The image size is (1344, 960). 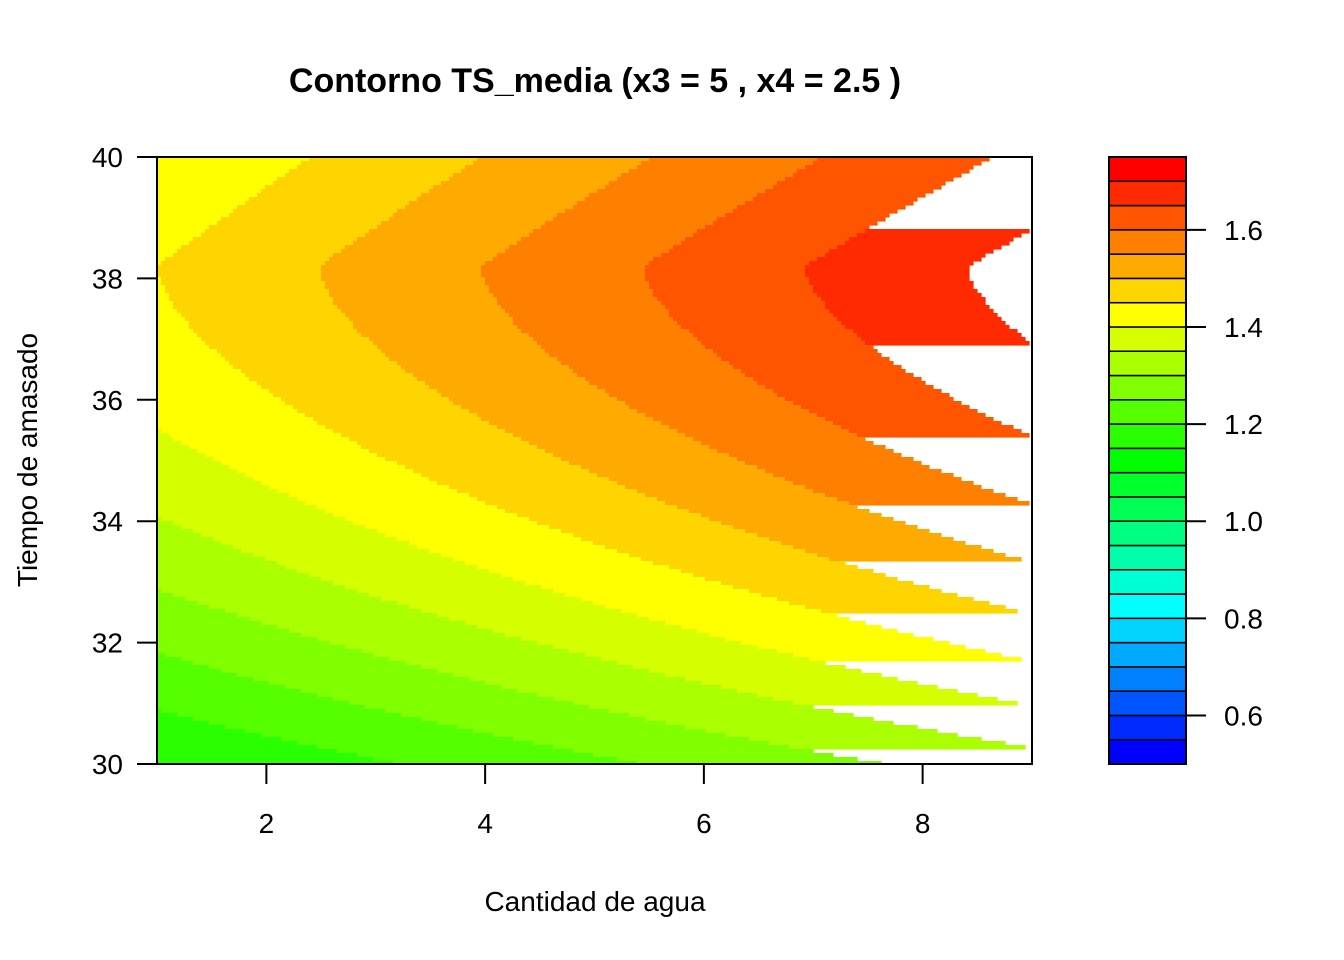 What do you see at coordinates (923, 823) in the screenshot?
I see `x-tick-label: 8` at bounding box center [923, 823].